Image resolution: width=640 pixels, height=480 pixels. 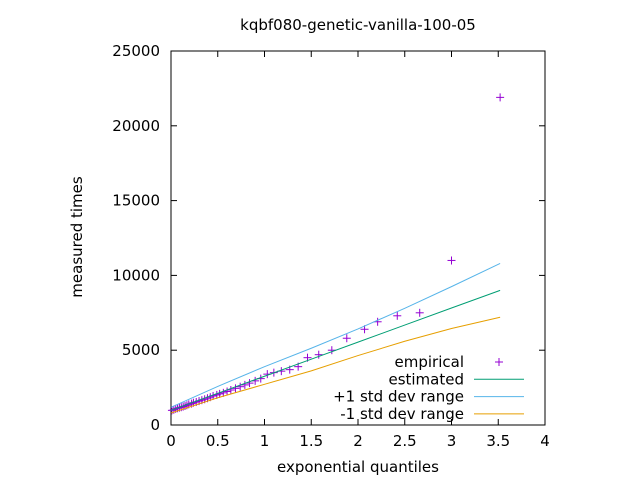 I want to click on legend-label: empirical, so click(x=429, y=362).